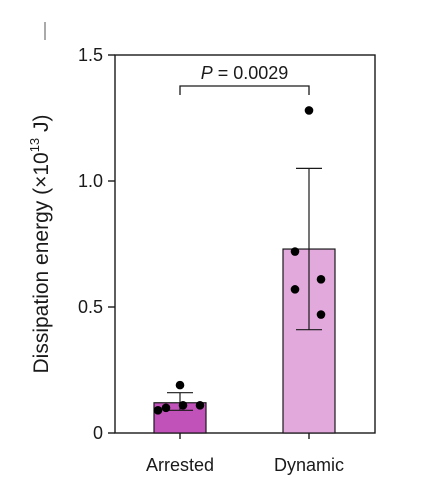  Describe the element at coordinates (90, 307) in the screenshot. I see `y-tick-label-1: 0.5` at that location.